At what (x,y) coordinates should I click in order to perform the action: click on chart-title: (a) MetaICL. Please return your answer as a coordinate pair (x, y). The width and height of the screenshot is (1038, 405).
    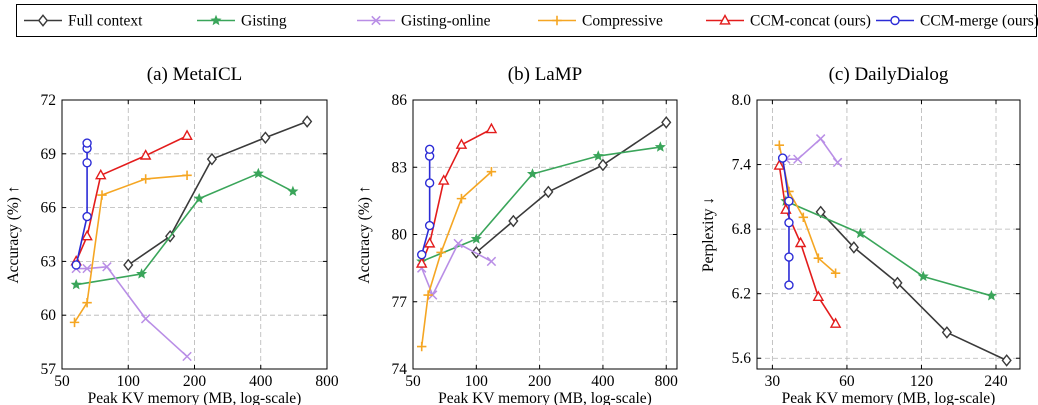
    Looking at the image, I should click on (194, 74).